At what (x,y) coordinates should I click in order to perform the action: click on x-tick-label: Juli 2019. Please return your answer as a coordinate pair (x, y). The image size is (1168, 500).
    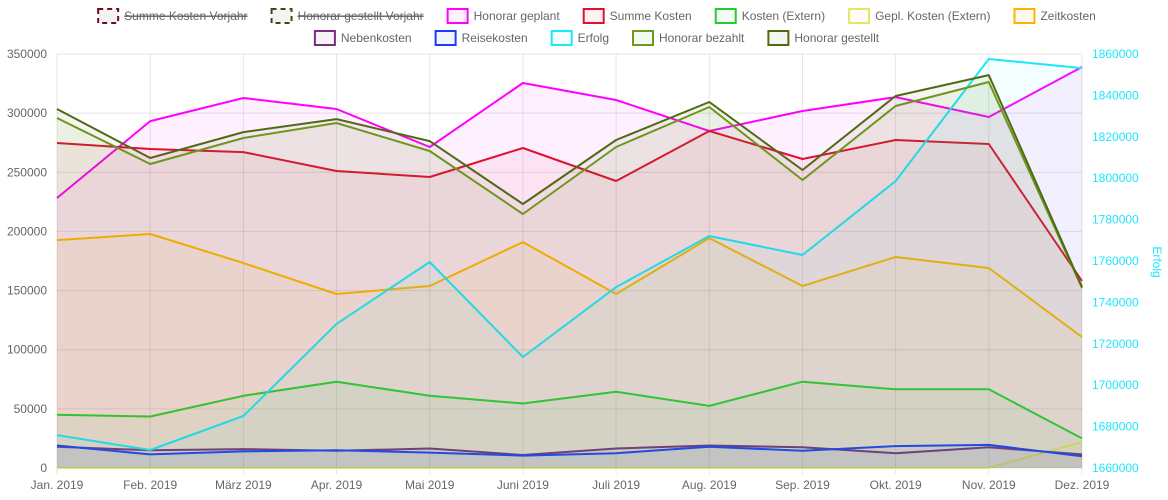
    Looking at the image, I should click on (616, 485).